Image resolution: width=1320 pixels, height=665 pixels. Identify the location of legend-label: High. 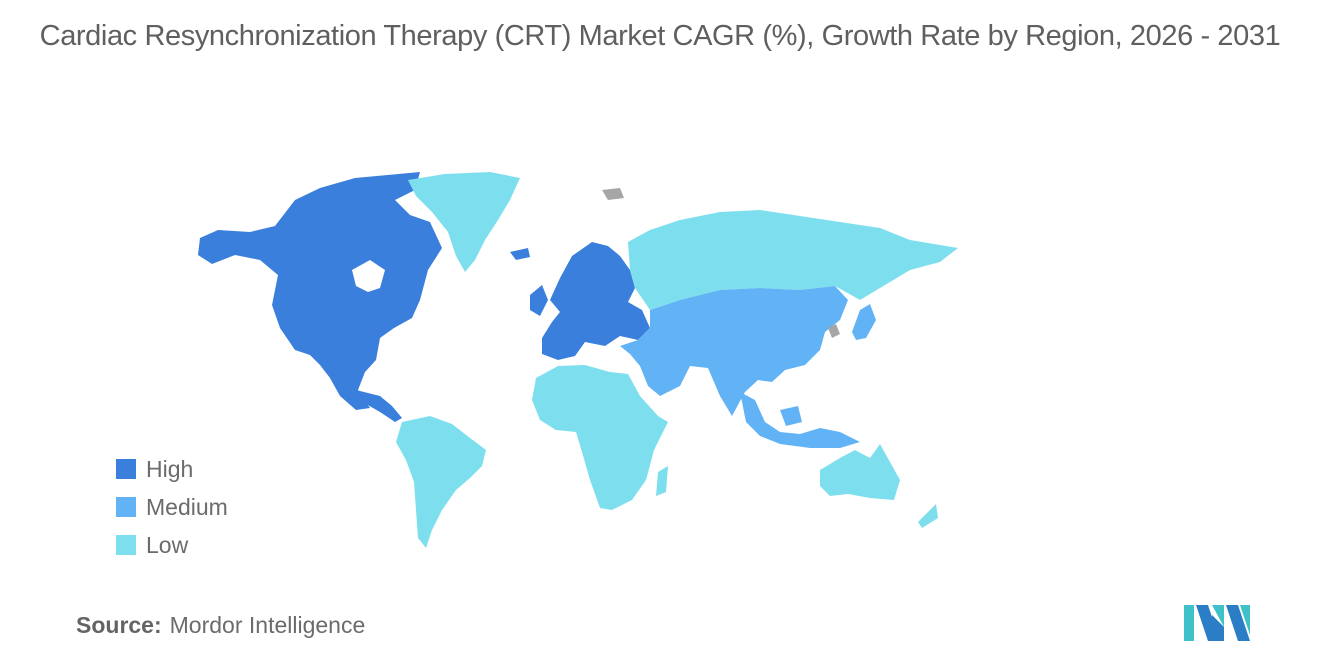
(170, 468).